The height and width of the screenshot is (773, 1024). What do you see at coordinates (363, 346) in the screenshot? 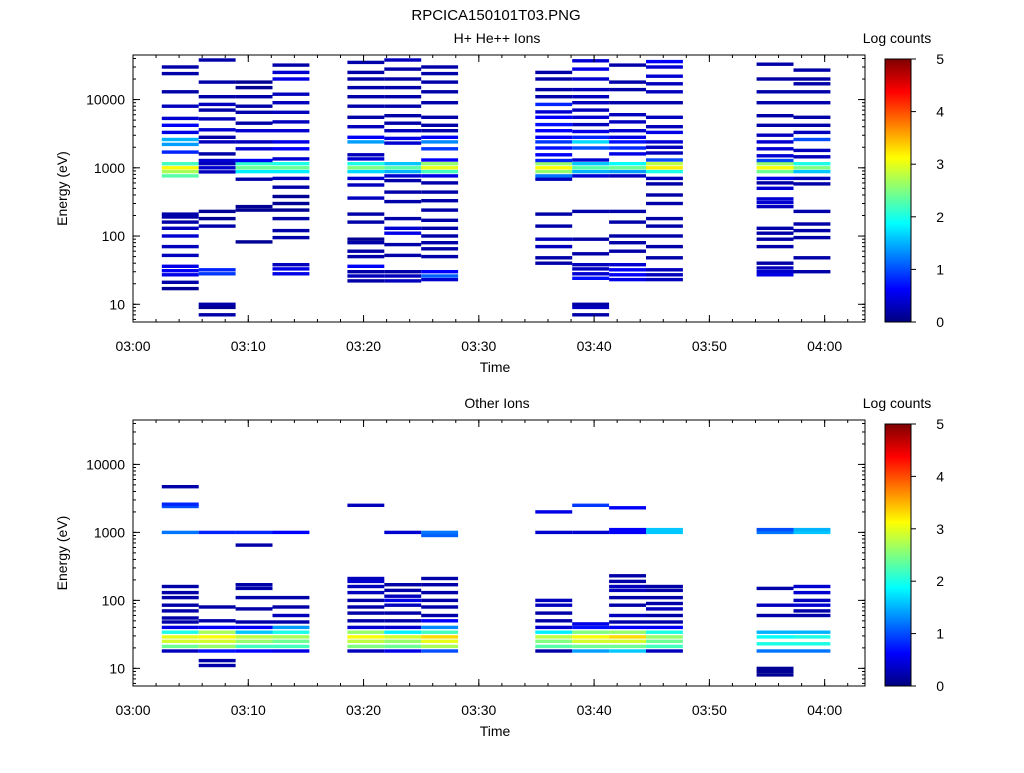
I see `x-tick-label: 03:20` at bounding box center [363, 346].